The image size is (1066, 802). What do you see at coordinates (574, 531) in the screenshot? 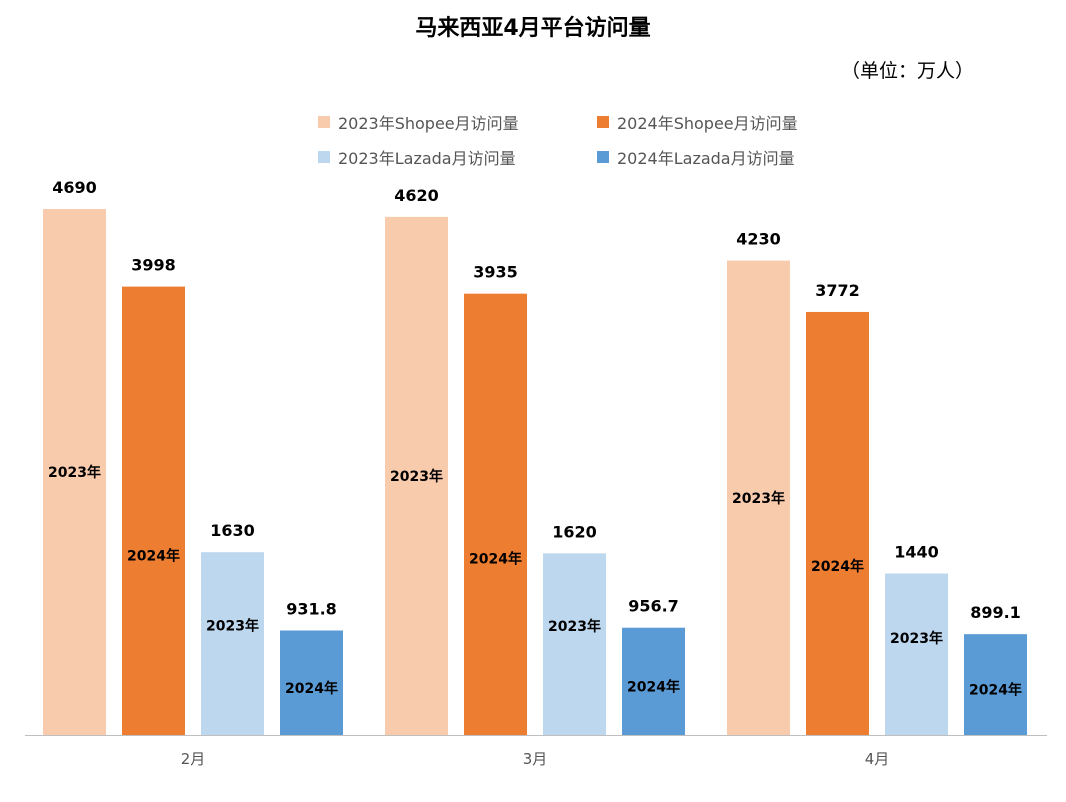
I see `data-label: 1620` at bounding box center [574, 531].